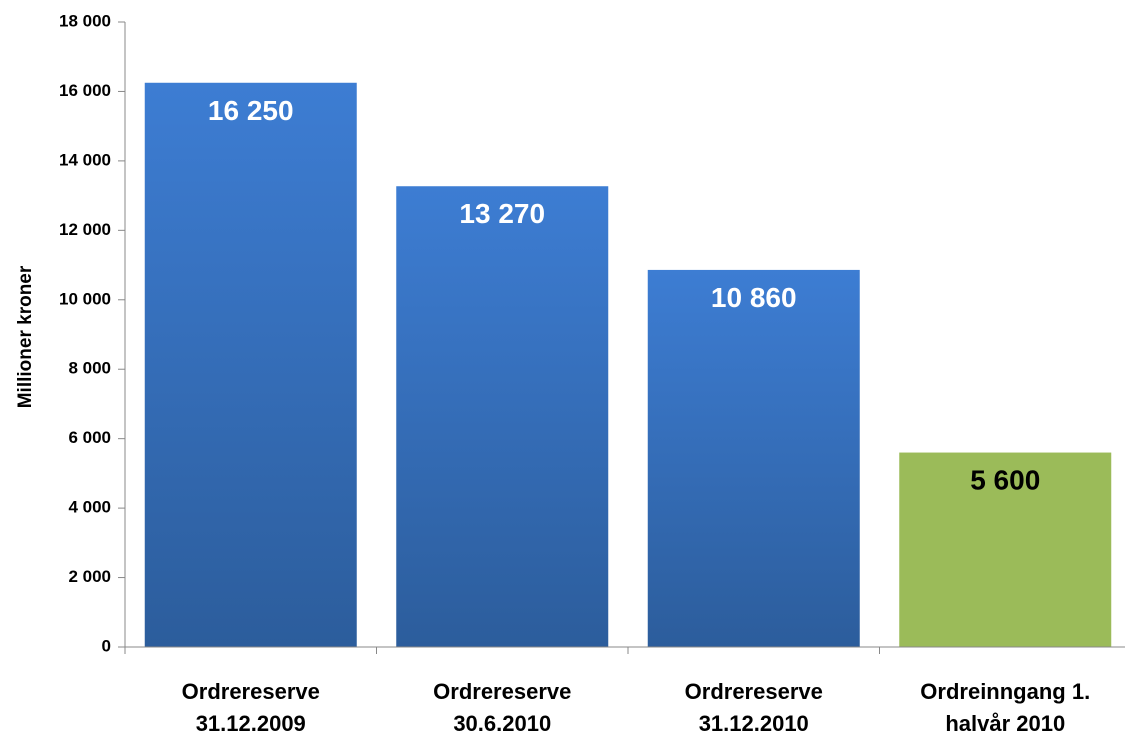 The image size is (1125, 738). Describe the element at coordinates (106, 645) in the screenshot. I see `y-tick-label: 0` at that location.